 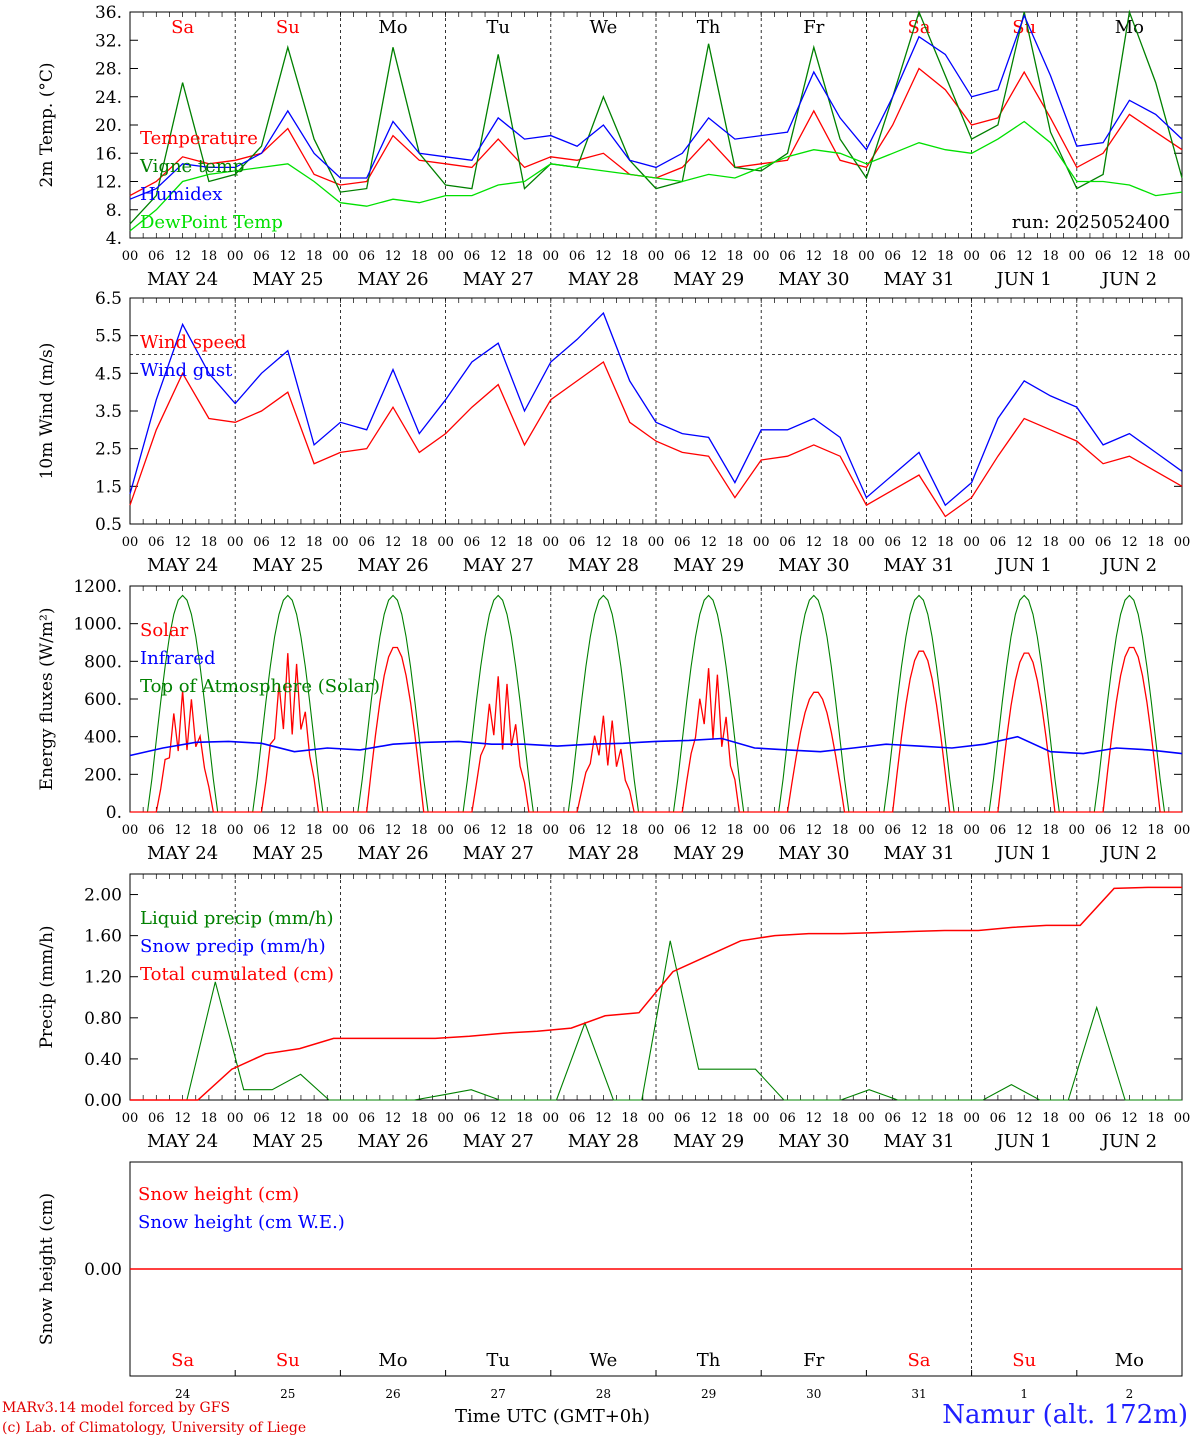 What do you see at coordinates (604, 27) in the screenshot?
I see `weekday-label: We` at bounding box center [604, 27].